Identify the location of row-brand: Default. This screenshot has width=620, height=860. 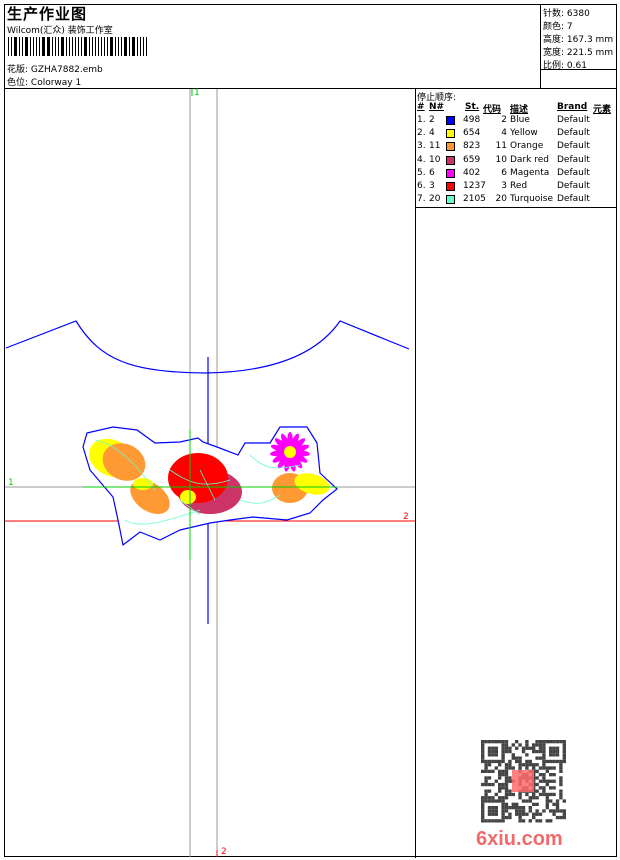
(573, 172).